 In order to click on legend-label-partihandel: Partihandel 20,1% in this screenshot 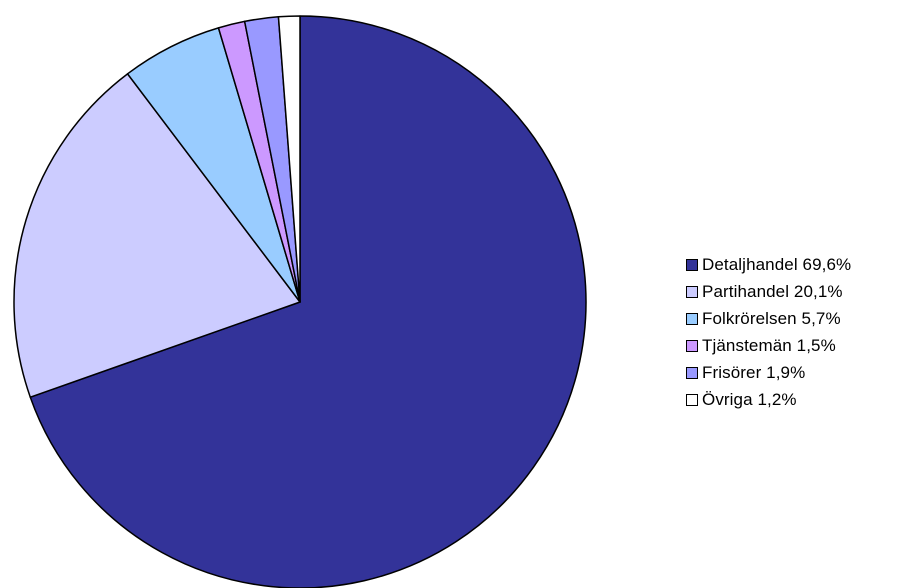, I will do `click(772, 291)`.